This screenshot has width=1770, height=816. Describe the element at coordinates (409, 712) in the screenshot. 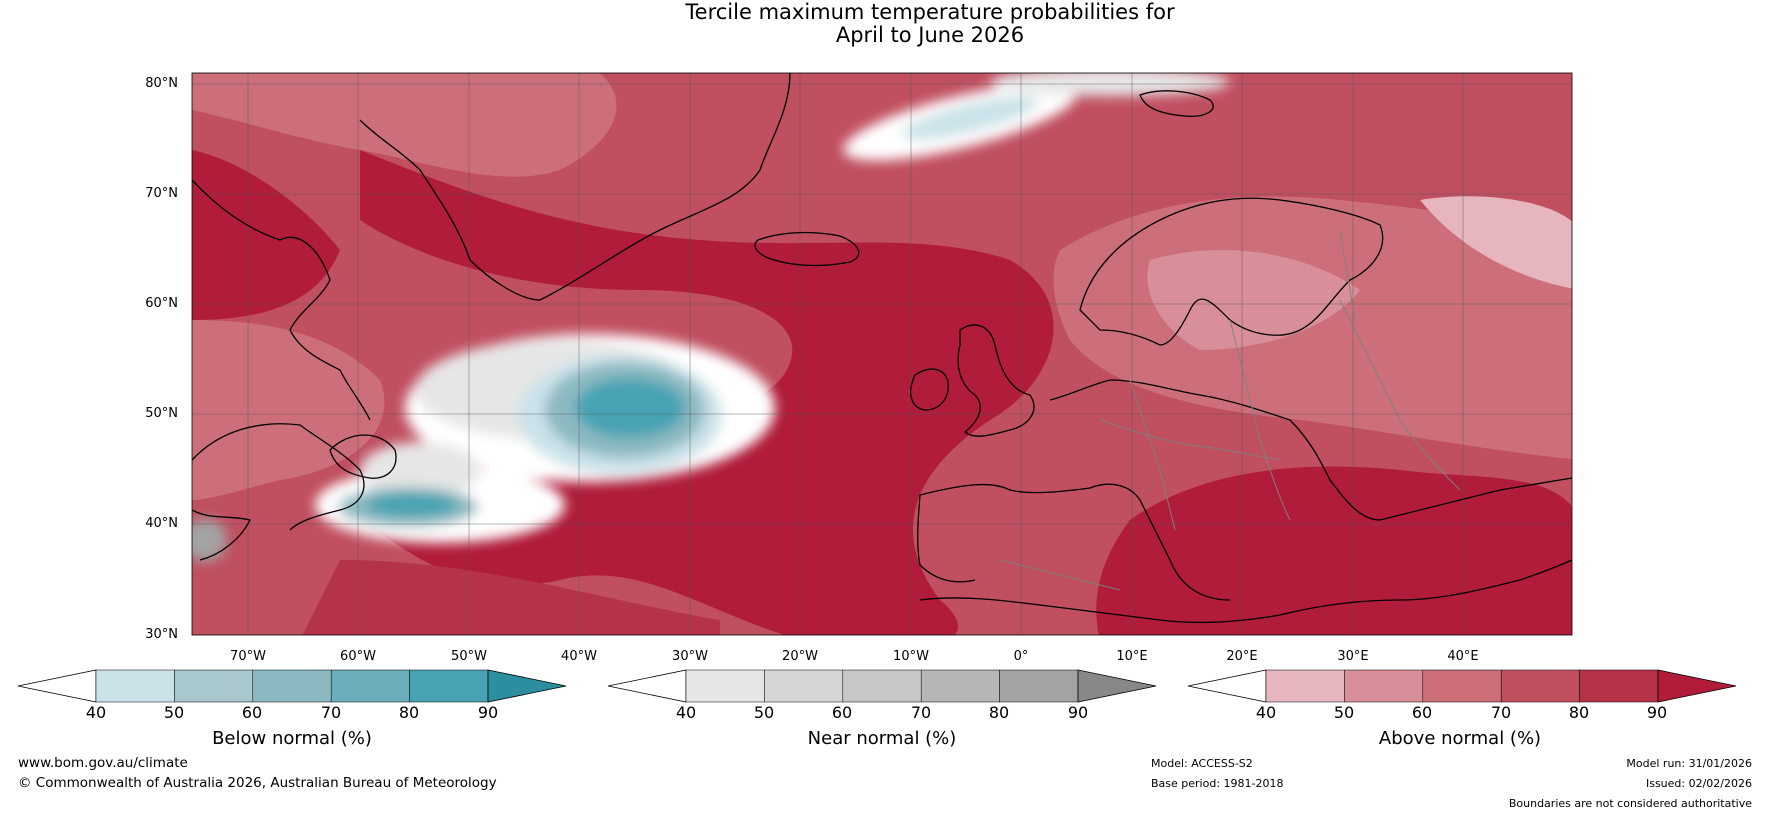

I see `below-tick-80: 80` at that location.